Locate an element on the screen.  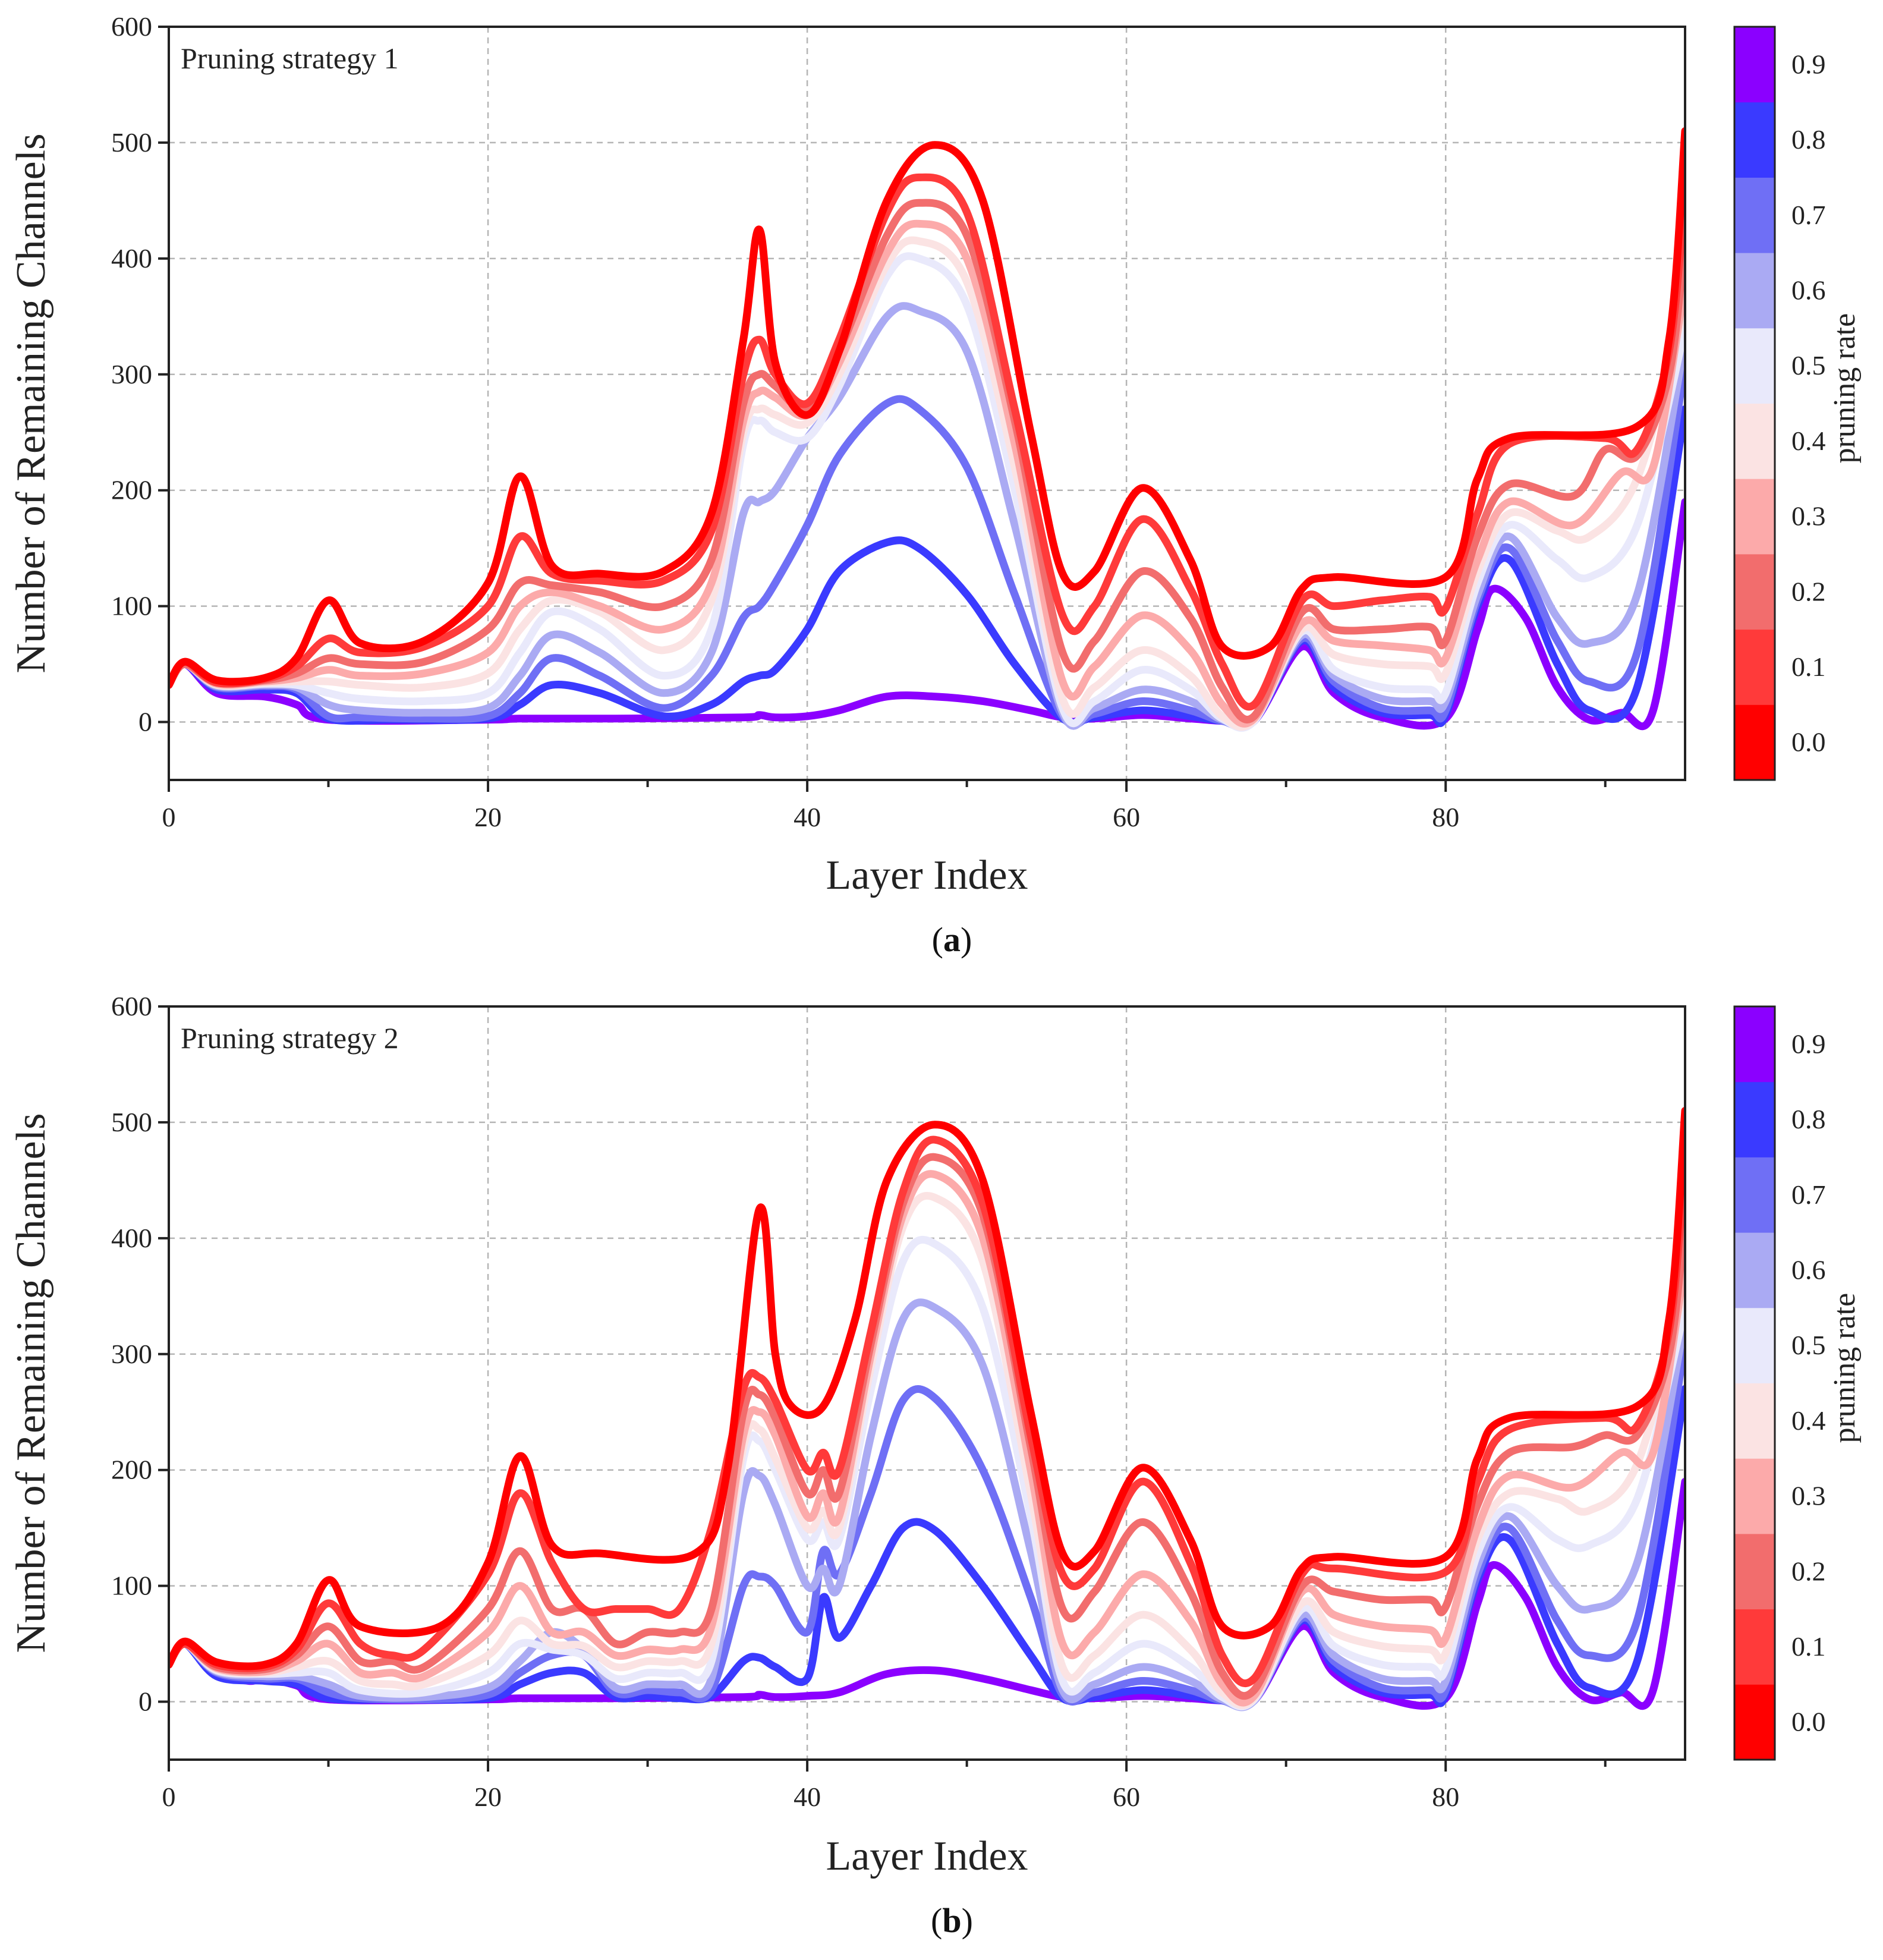
panel-label: (a) is located at coordinates (952, 939).